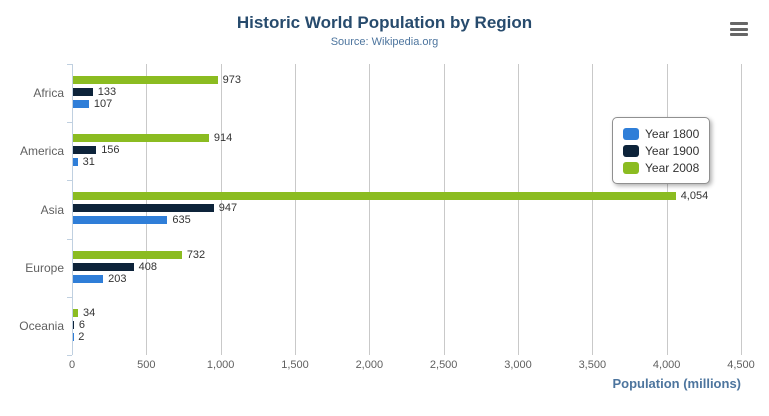 This screenshot has height=416, width=769. What do you see at coordinates (672, 167) in the screenshot?
I see `legend-item-label: Year 2008` at bounding box center [672, 167].